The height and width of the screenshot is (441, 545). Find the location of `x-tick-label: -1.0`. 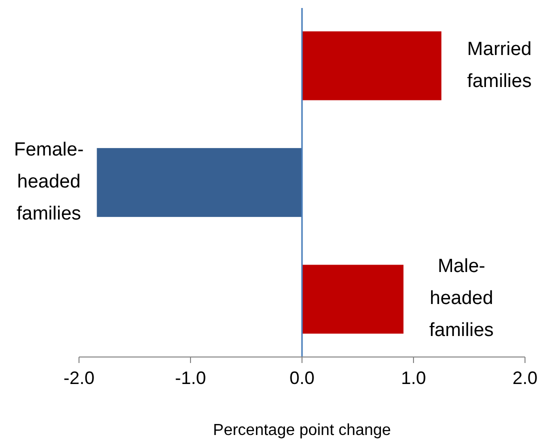

x-tick-label: -1.0 is located at coordinates (190, 378).